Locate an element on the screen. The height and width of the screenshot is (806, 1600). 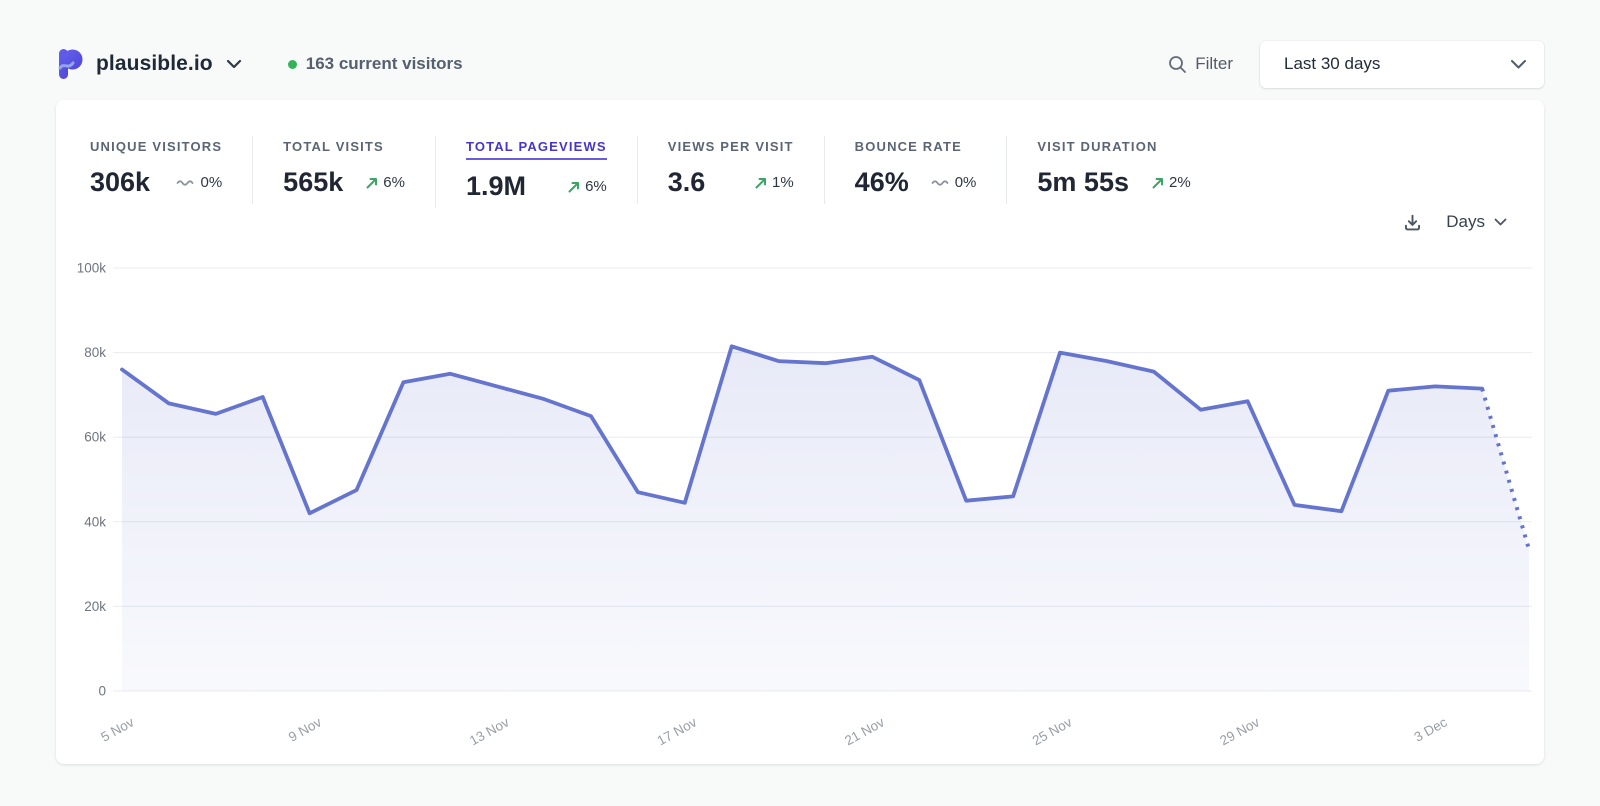
stat-label: TOTAL PAGEVIEWS is located at coordinates (536, 149).